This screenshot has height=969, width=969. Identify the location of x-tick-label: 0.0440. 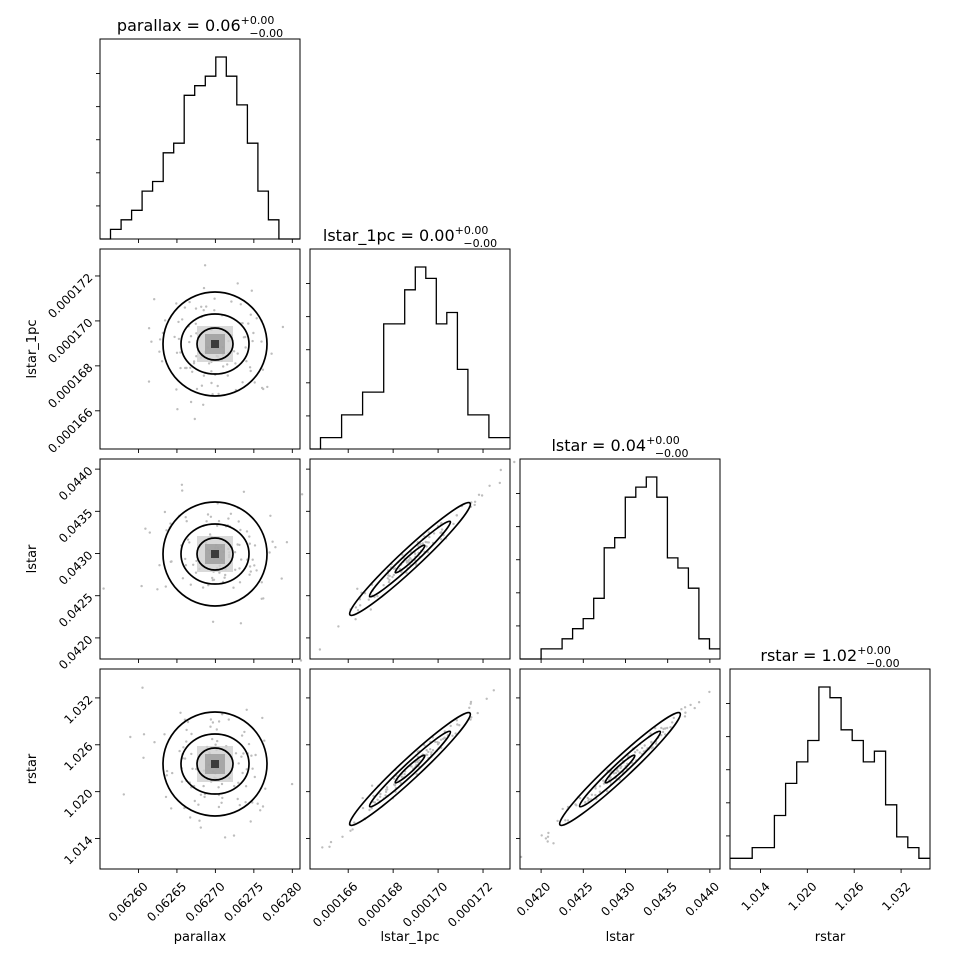
(703, 899).